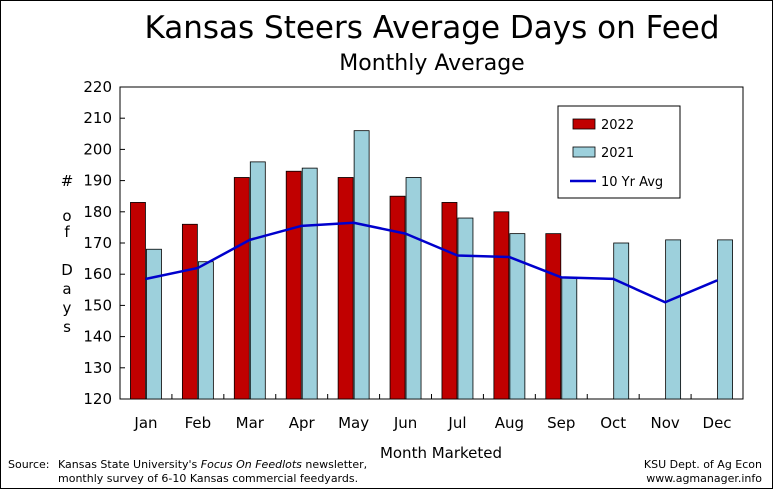  What do you see at coordinates (67, 270) in the screenshot?
I see `y-axis-label-char: D` at bounding box center [67, 270].